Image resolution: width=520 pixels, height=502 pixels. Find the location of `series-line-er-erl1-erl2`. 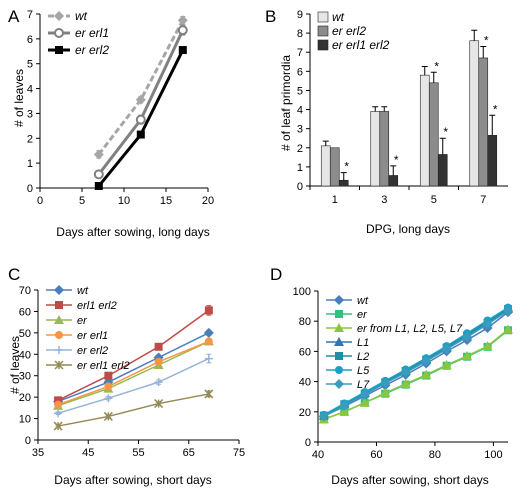

series-line-er-erl1-erl2 is located at coordinates (133, 410).